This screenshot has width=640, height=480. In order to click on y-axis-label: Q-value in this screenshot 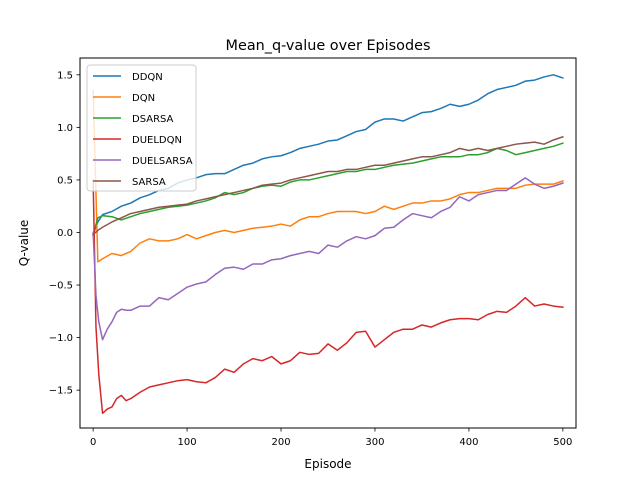, I will do `click(24, 243)`.